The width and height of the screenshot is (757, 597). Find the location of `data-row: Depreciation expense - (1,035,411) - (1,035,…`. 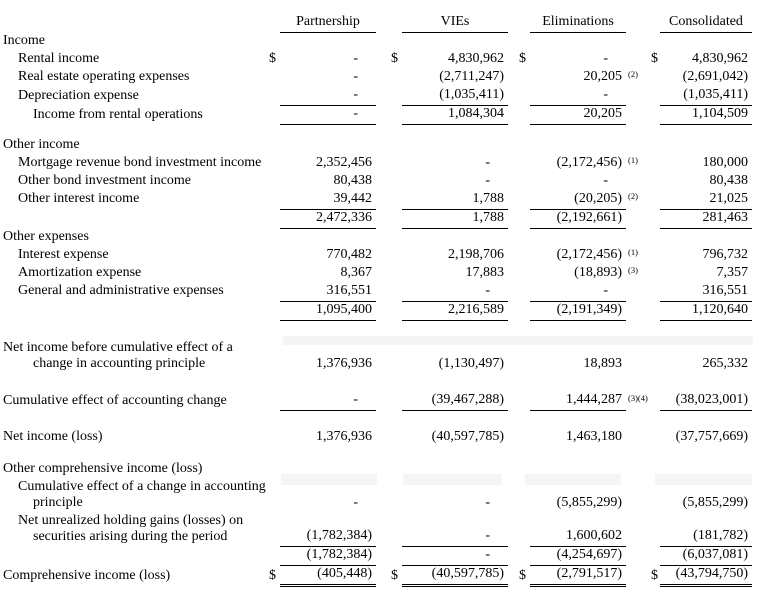

data-row: Depreciation expense - (1,035,411) - (1,035,… is located at coordinates (377, 96).